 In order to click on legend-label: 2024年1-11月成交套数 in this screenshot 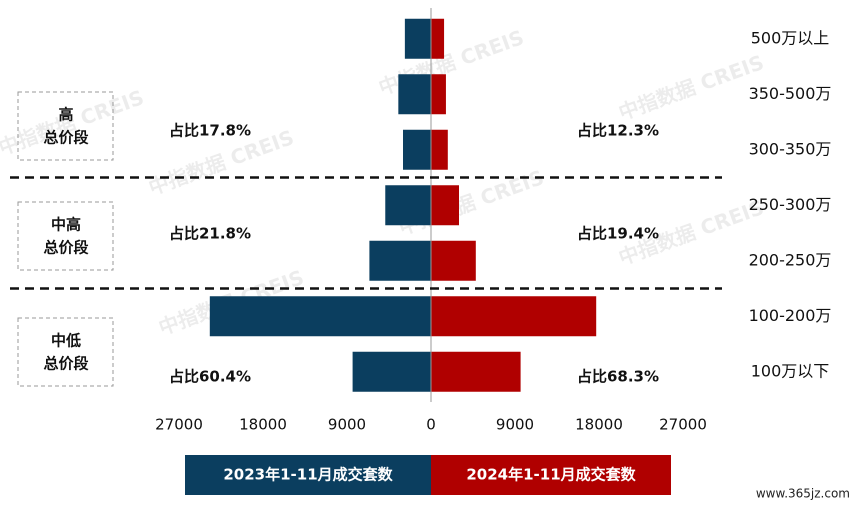, I will do `click(551, 475)`.